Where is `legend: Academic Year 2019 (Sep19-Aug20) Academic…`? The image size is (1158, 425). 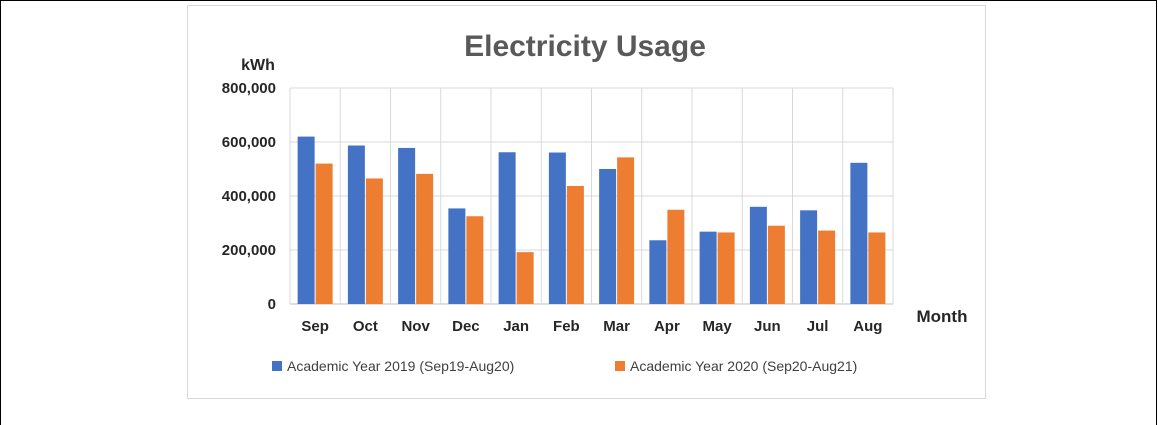 legend: Academic Year 2019 (Sep19-Aug20) Academic… is located at coordinates (564, 366).